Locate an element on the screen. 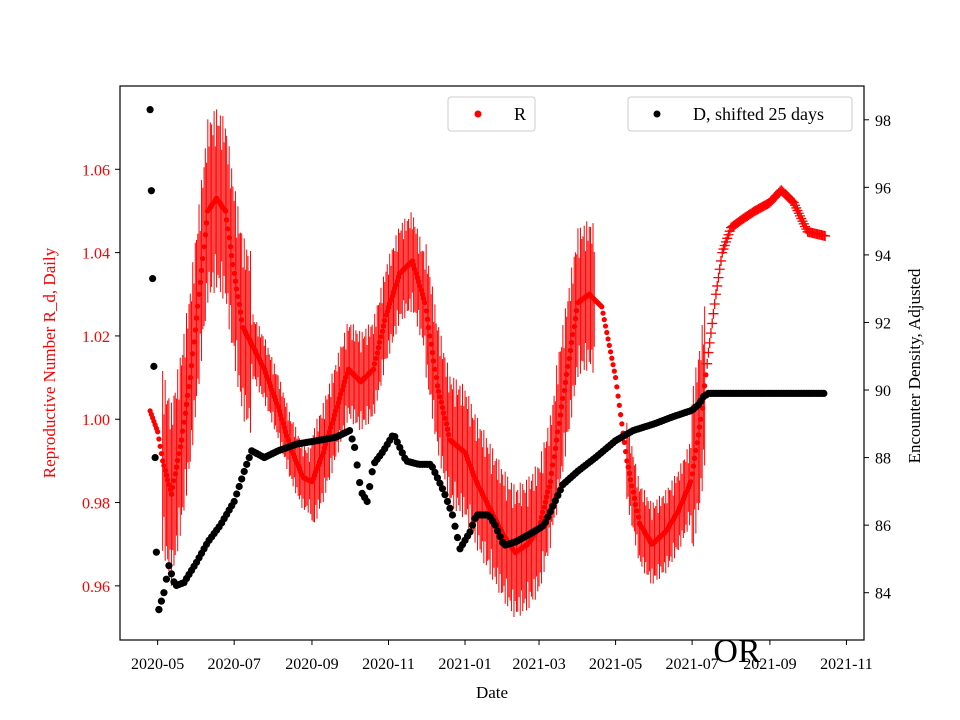 The height and width of the screenshot is (720, 960). x-tick-label: 2020-11 is located at coordinates (388, 664).